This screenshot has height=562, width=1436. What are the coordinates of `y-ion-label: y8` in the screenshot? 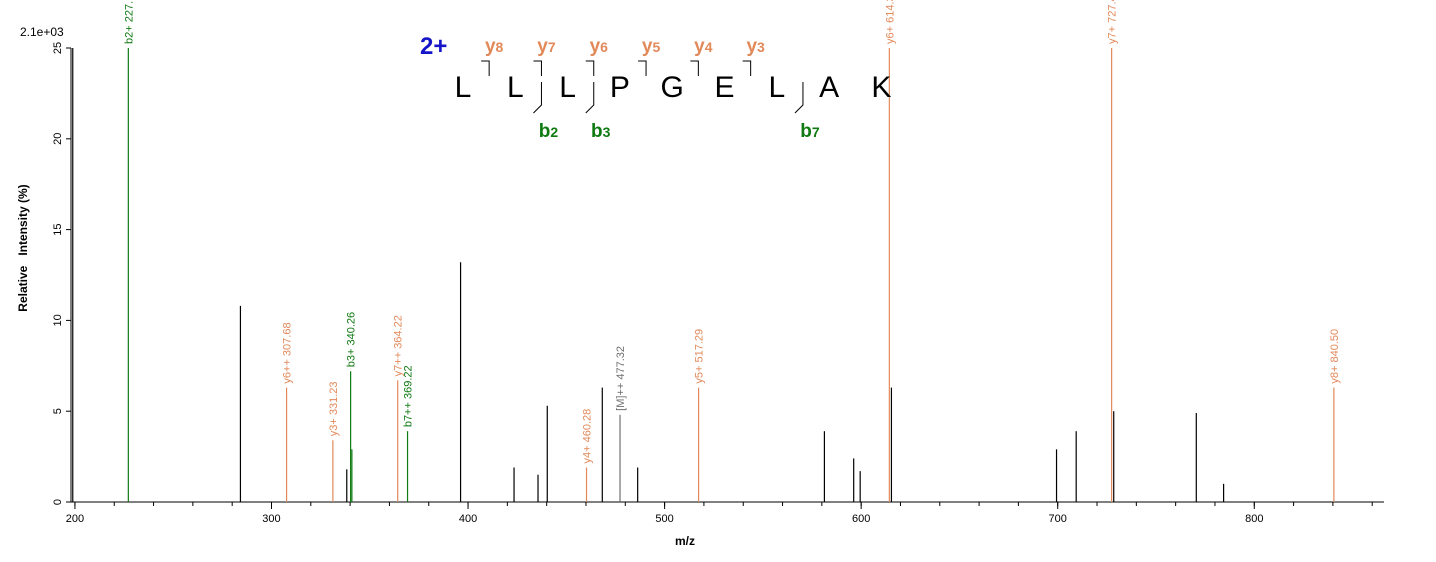 It's located at (494, 46).